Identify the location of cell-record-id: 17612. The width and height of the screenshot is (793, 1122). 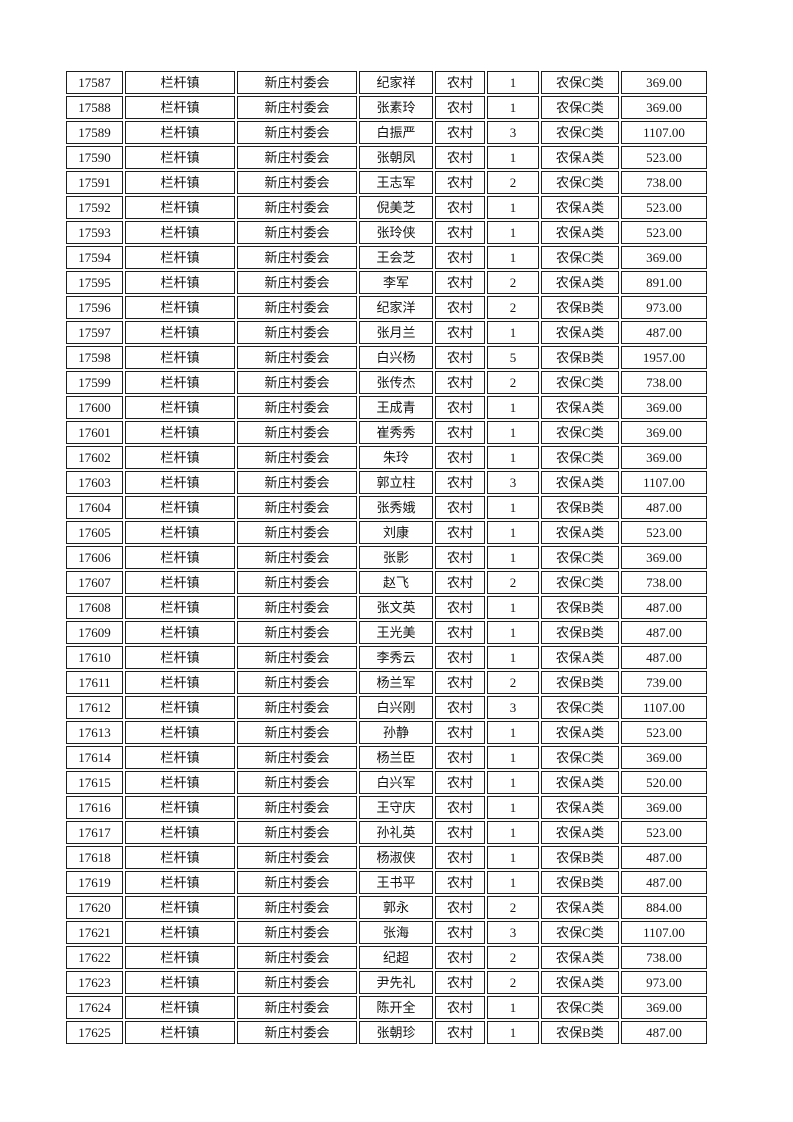
(94, 707).